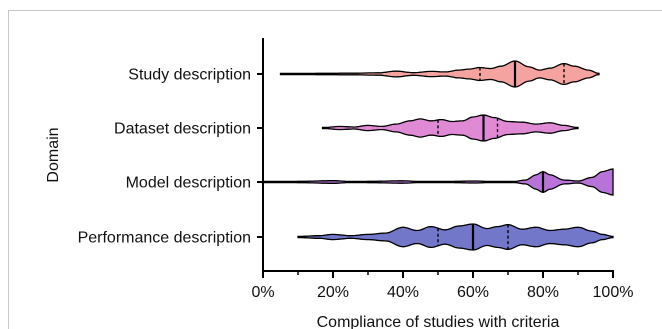 Image resolution: width=662 pixels, height=329 pixels. What do you see at coordinates (473, 292) in the screenshot?
I see `x-tick-label-60: 60%` at bounding box center [473, 292].